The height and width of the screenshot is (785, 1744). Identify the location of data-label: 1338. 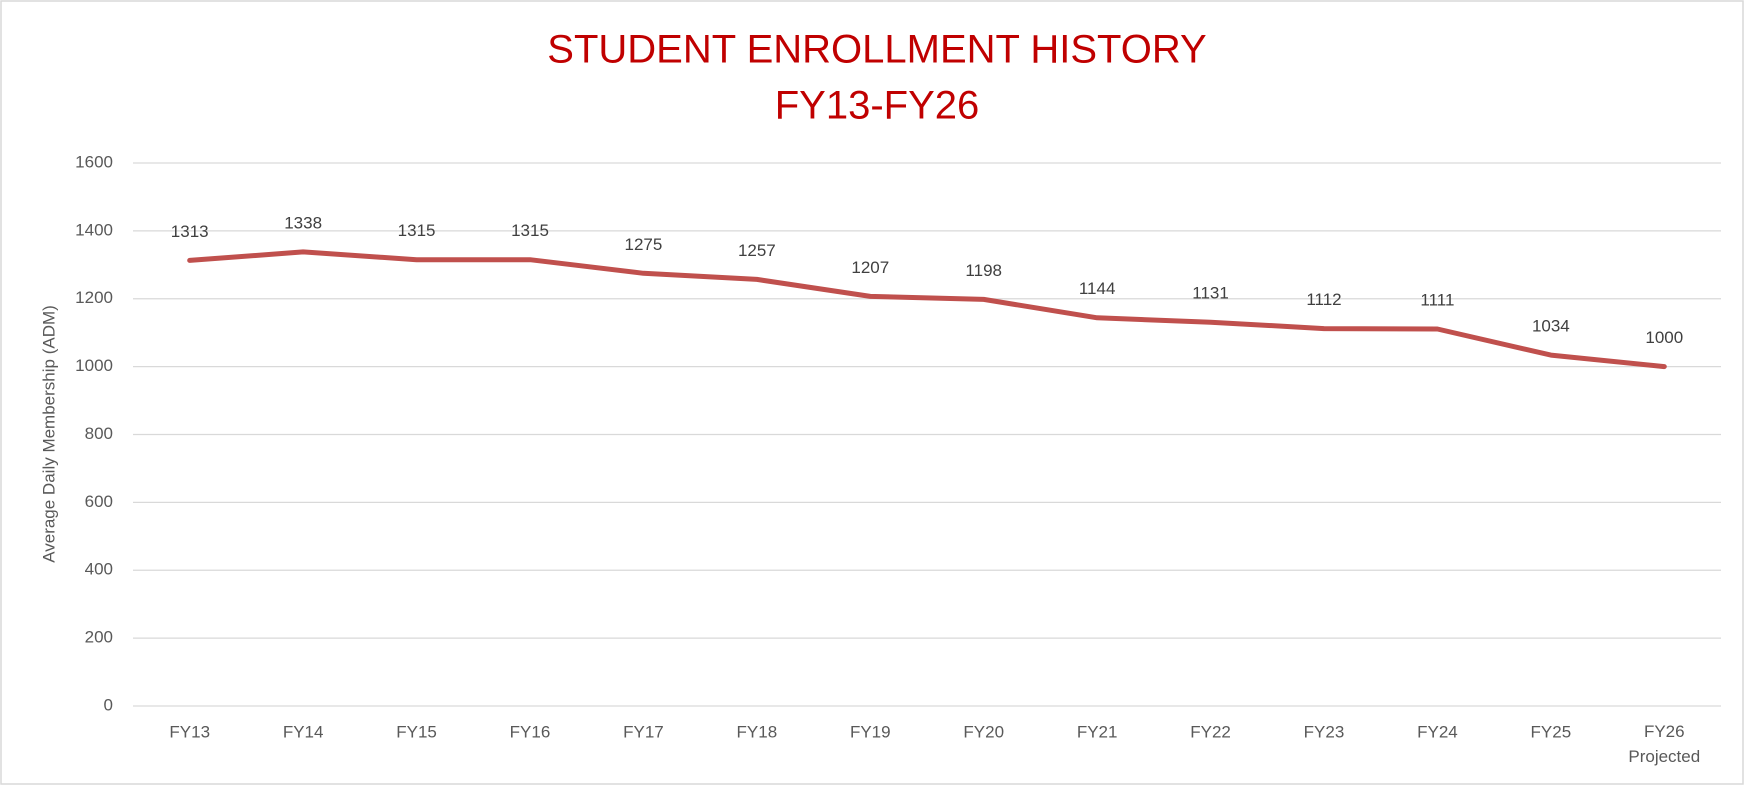
(303, 222).